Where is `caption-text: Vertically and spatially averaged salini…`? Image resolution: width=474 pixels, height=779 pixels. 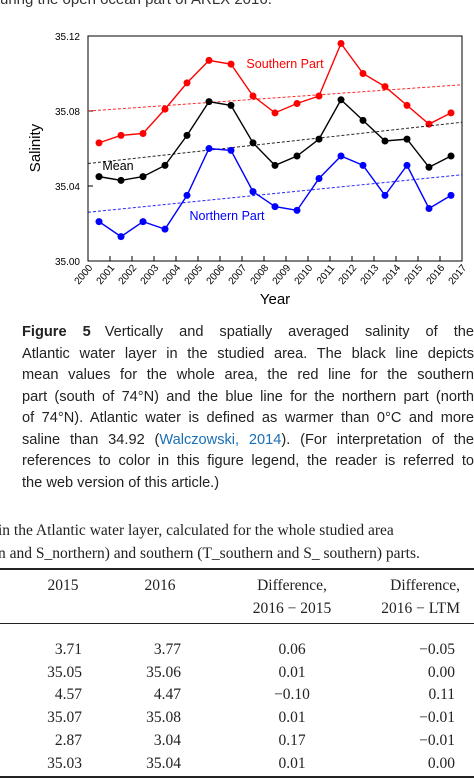
caption-text: Vertically and spatially averaged salini… is located at coordinates (289, 332).